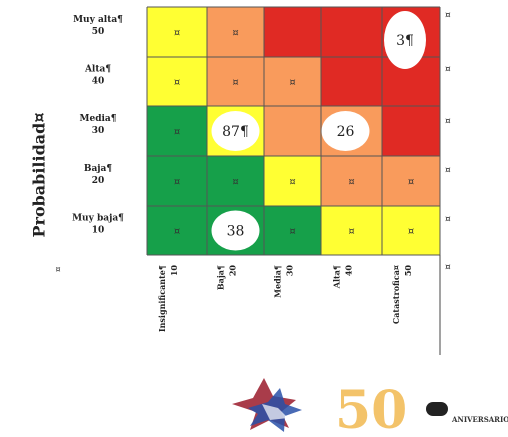 Image resolution: width=508 pixels, height=437 pixels. What do you see at coordinates (39, 174) in the screenshot?
I see `y-axis-title: Probabilidad¤` at bounding box center [39, 174].